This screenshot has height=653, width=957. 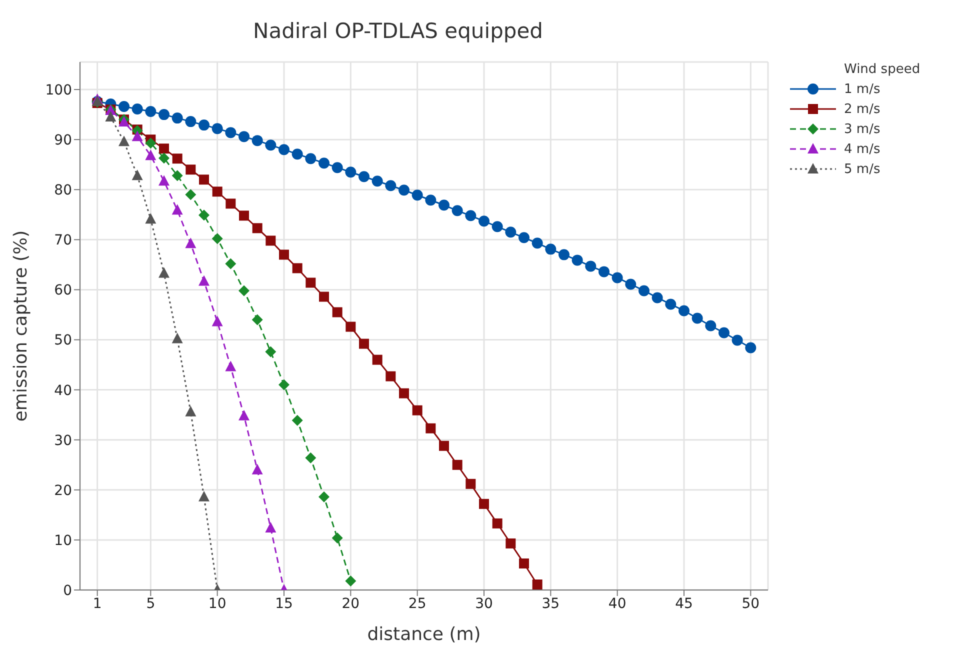 What do you see at coordinates (862, 149) in the screenshot?
I see `legend-label: 4 m/s` at bounding box center [862, 149].